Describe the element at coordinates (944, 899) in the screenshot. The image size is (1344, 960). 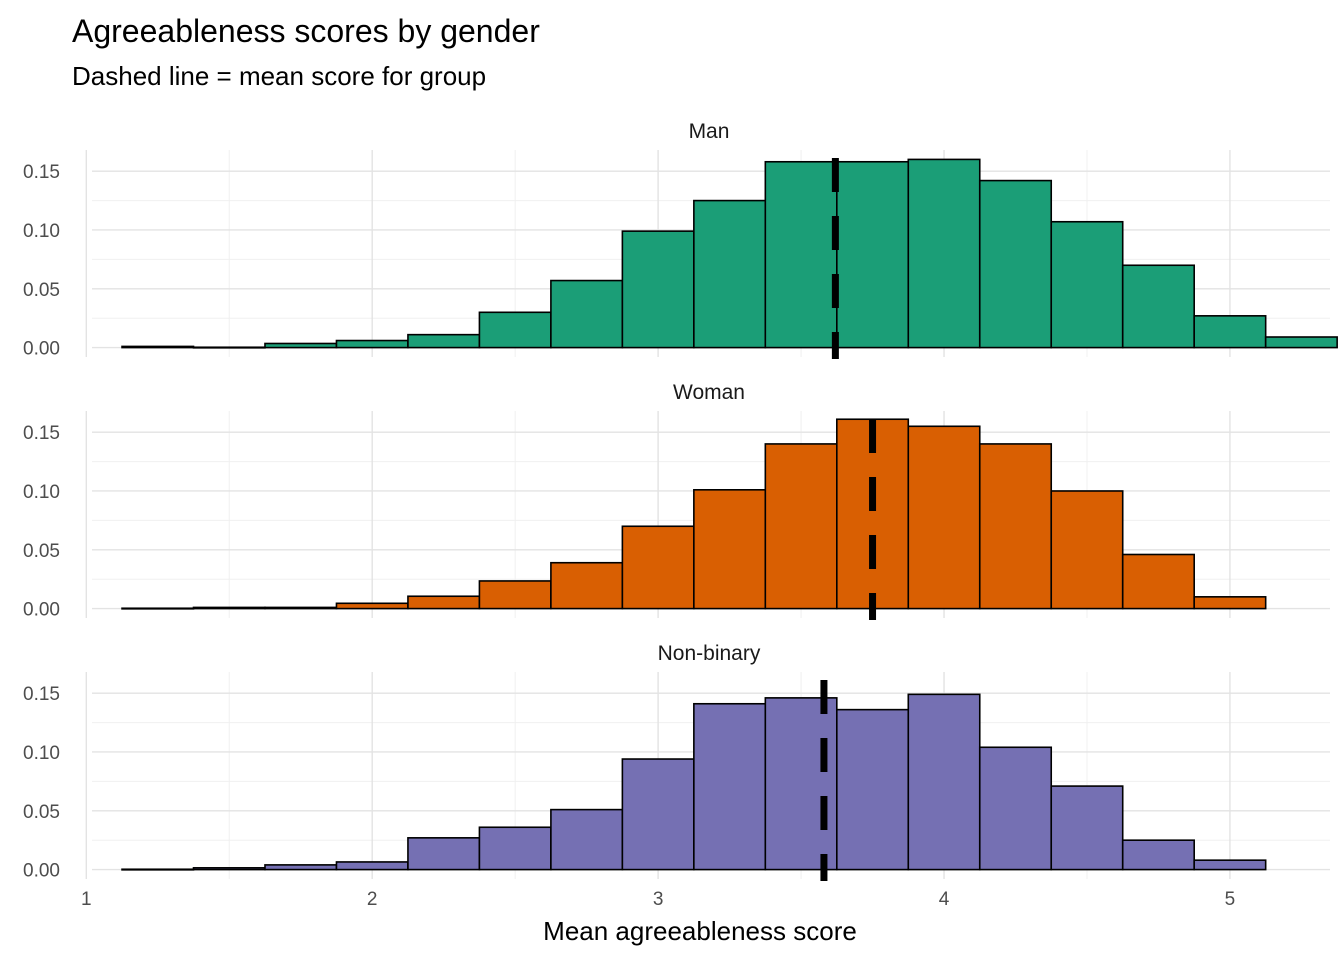
I see `x-tick-label: 4` at that location.